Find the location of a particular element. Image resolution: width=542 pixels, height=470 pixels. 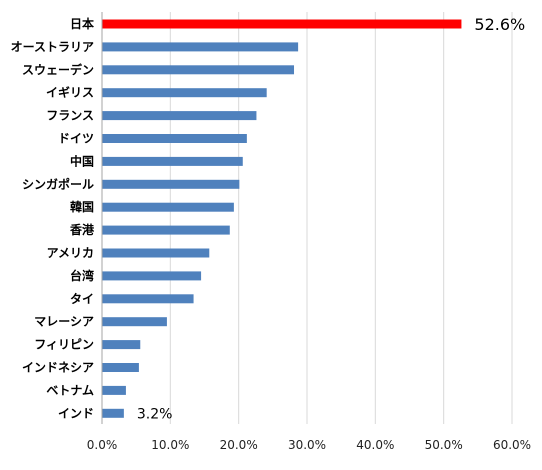

category-label: 日本 is located at coordinates (82, 23).